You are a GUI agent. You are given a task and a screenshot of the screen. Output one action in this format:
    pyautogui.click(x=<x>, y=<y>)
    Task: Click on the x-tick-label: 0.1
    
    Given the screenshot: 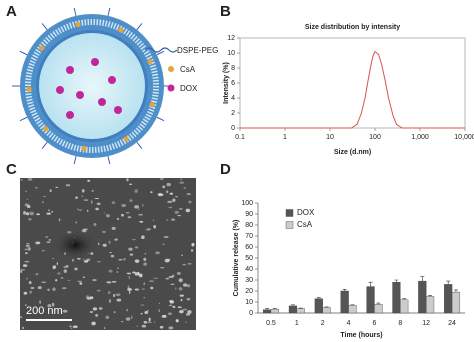 What is the action you would take?
    pyautogui.click(x=240, y=137)
    